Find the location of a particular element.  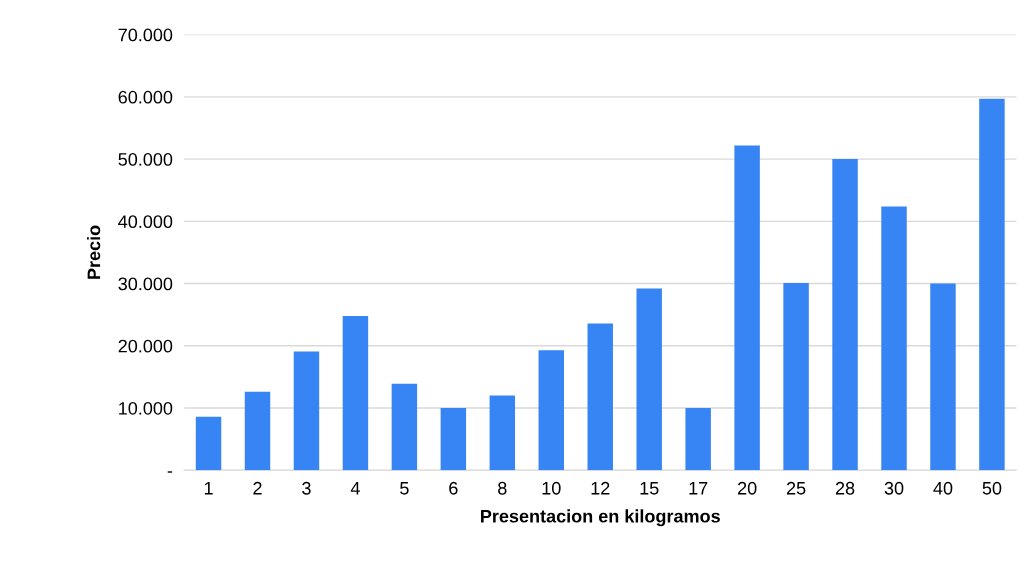

x-tick-label: 10 is located at coordinates (551, 488).